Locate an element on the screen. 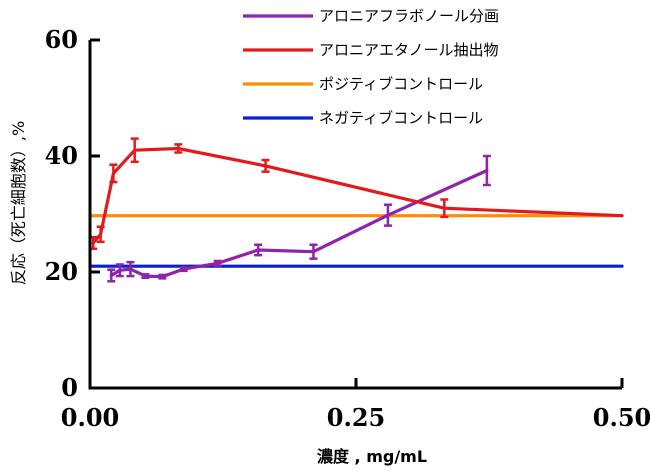  legend-label-2: アロニアエタノール抽出物 is located at coordinates (409, 50).